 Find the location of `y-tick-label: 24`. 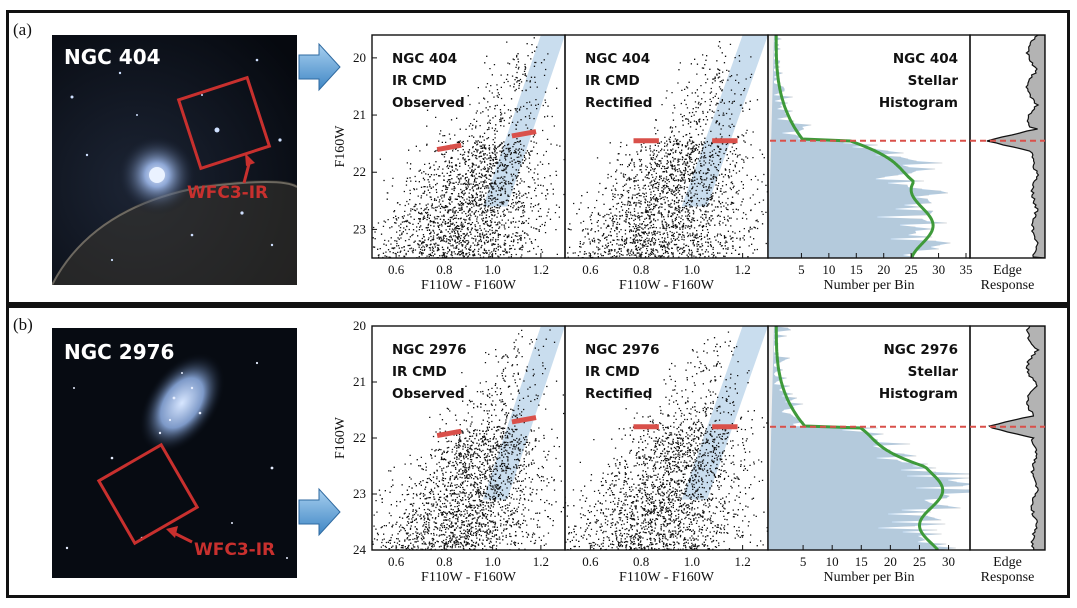

y-tick-label: 24 is located at coordinates (360, 549).